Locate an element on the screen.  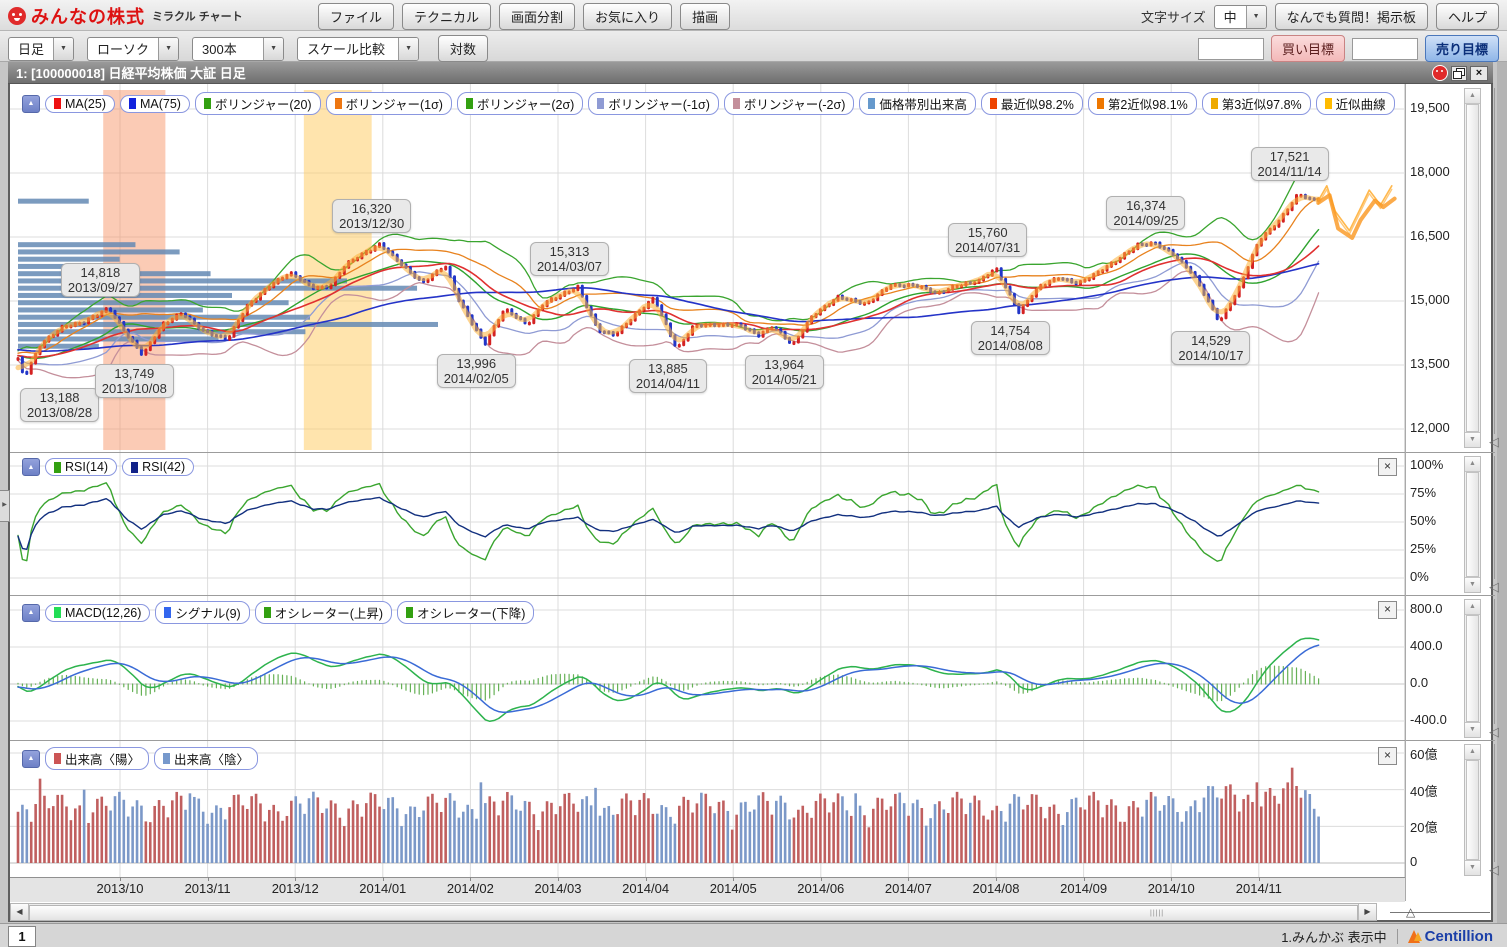
menu-button-3: お気に入り is located at coordinates (628, 16).